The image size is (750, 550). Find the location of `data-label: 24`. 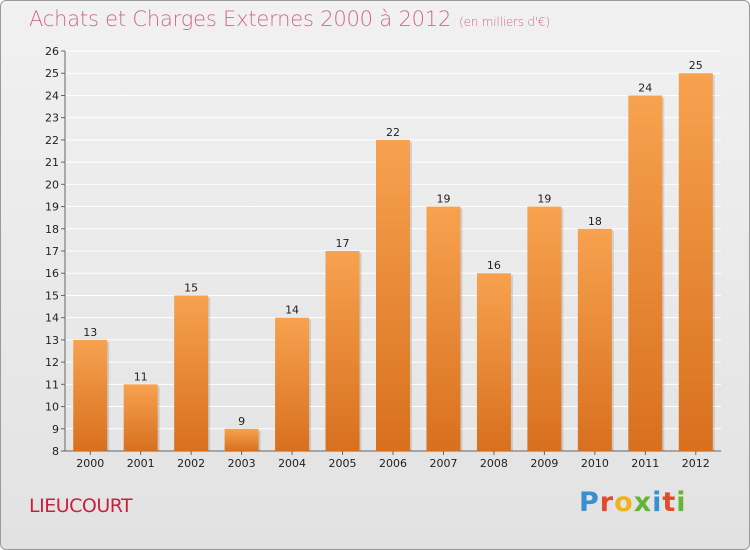

data-label: 24 is located at coordinates (645, 87).